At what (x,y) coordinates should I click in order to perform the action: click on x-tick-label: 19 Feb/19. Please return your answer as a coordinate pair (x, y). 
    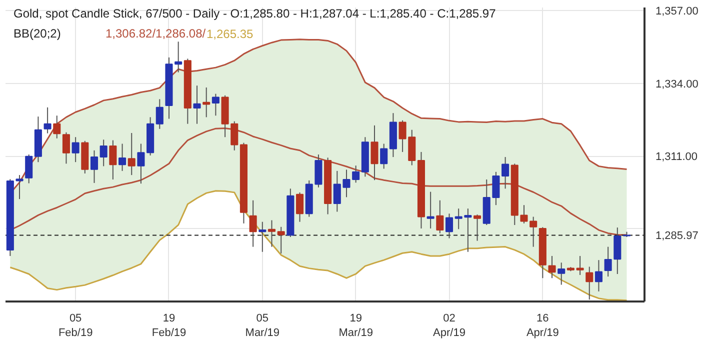
    Looking at the image, I should click on (169, 325).